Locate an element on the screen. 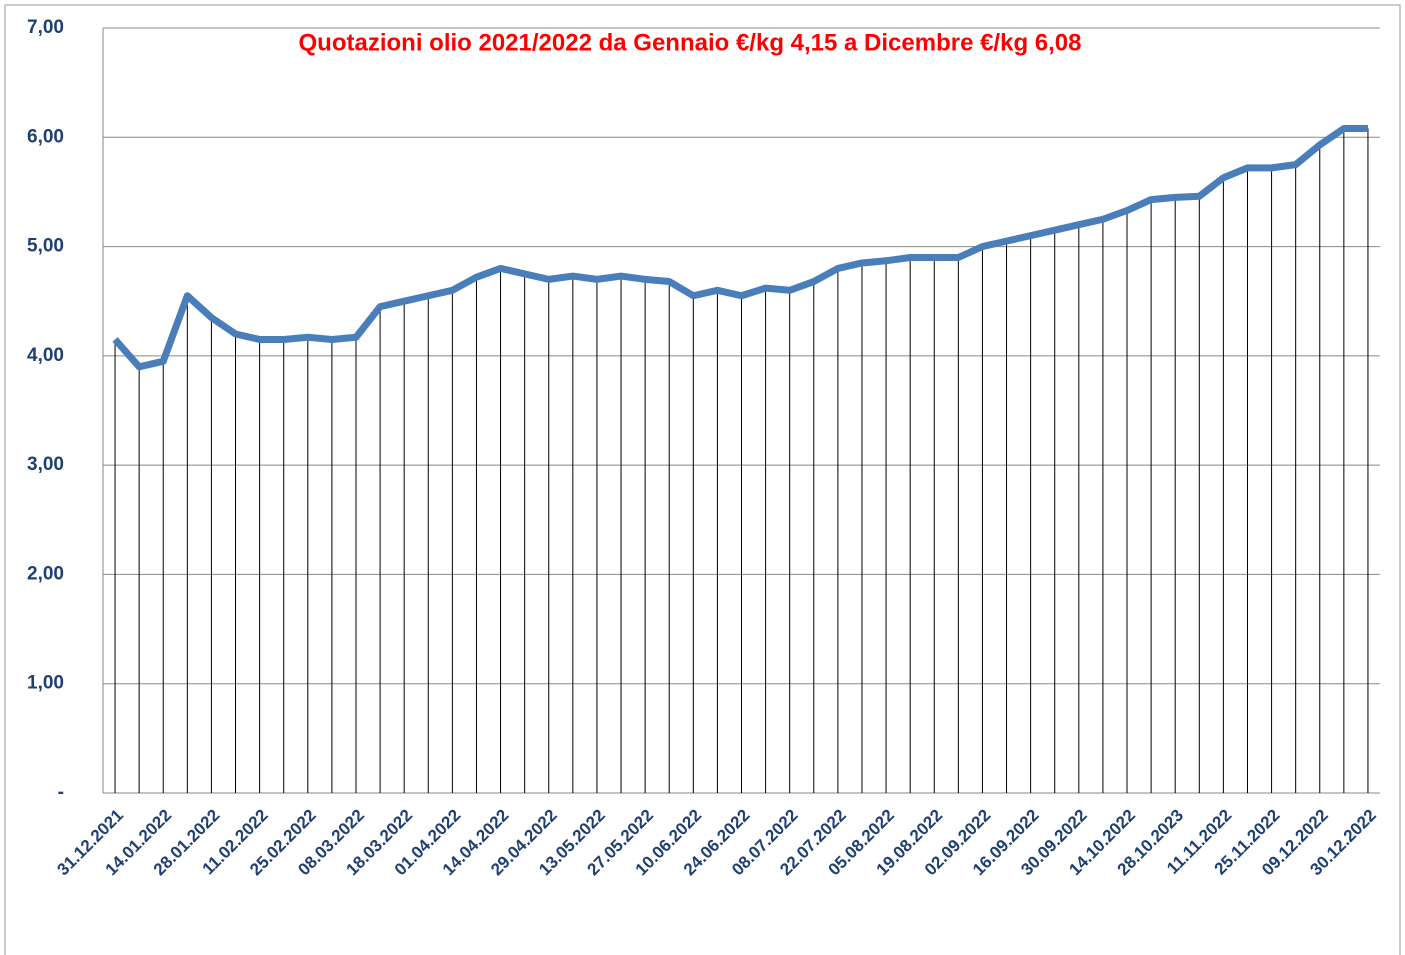 This screenshot has height=955, width=1405. y-tick-label: 7,00 is located at coordinates (45, 27).